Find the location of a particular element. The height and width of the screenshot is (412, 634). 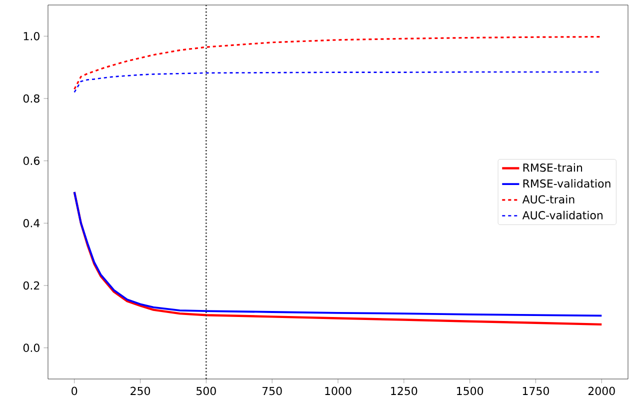

y-tick-label: 0.4 is located at coordinates (31, 223).